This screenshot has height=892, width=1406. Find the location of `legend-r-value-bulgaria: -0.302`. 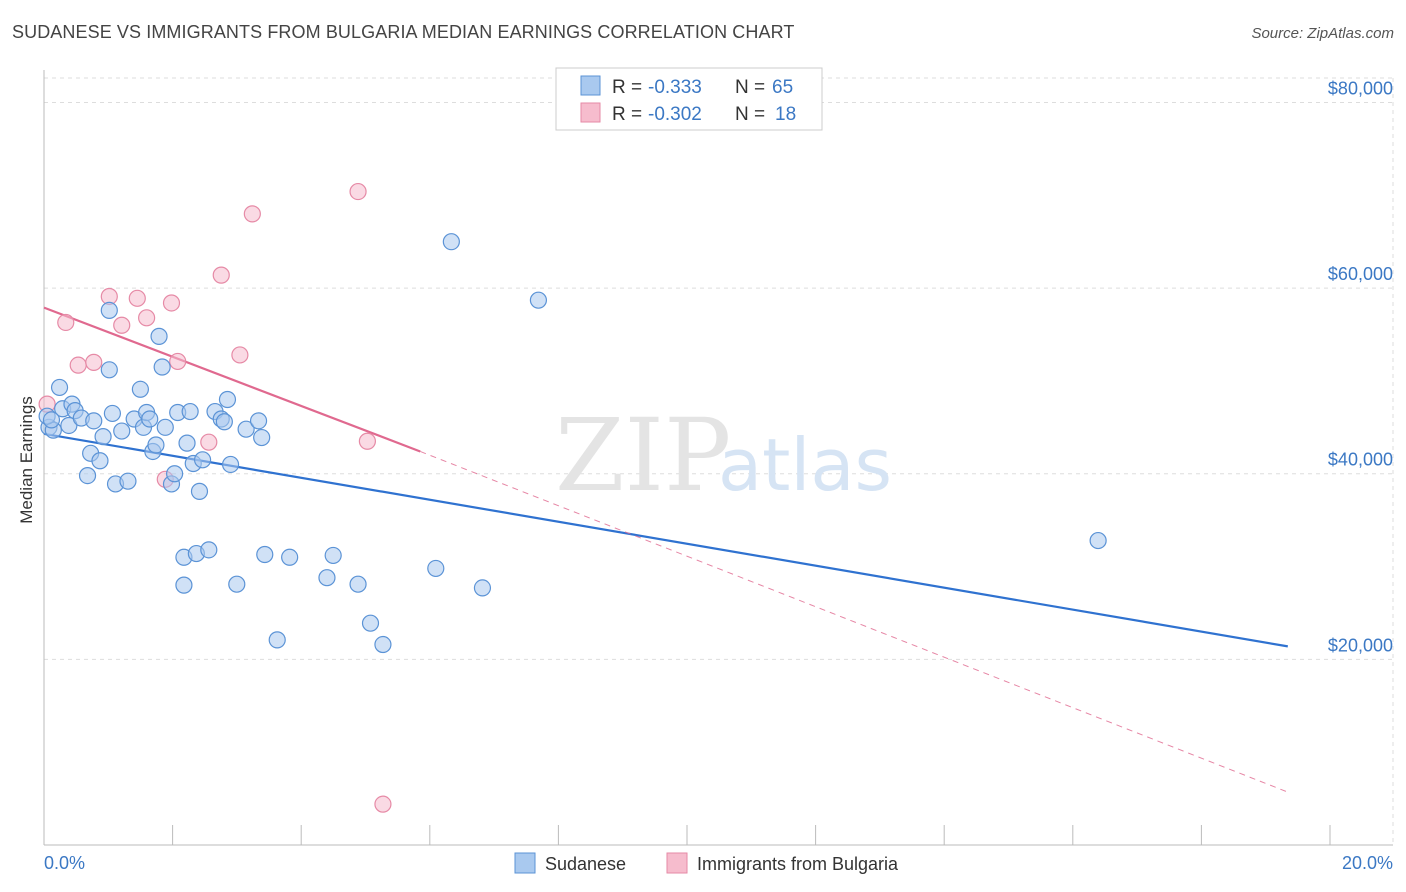

legend-r-value-bulgaria: -0.302 is located at coordinates (675, 114).